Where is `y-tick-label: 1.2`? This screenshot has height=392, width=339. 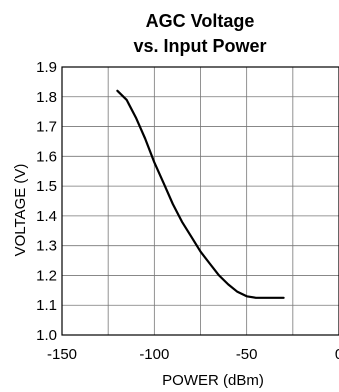 y-tick-label: 1.2 is located at coordinates (46, 275).